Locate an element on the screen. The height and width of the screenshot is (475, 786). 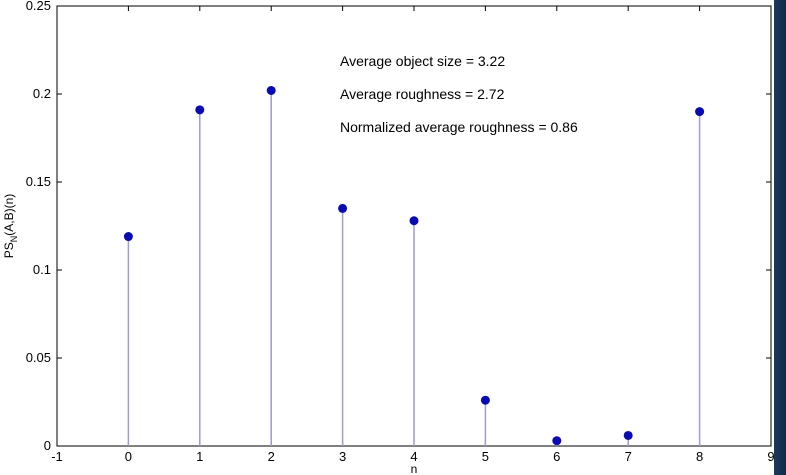
y-tick-label: 0.05 is located at coordinates (38, 357).